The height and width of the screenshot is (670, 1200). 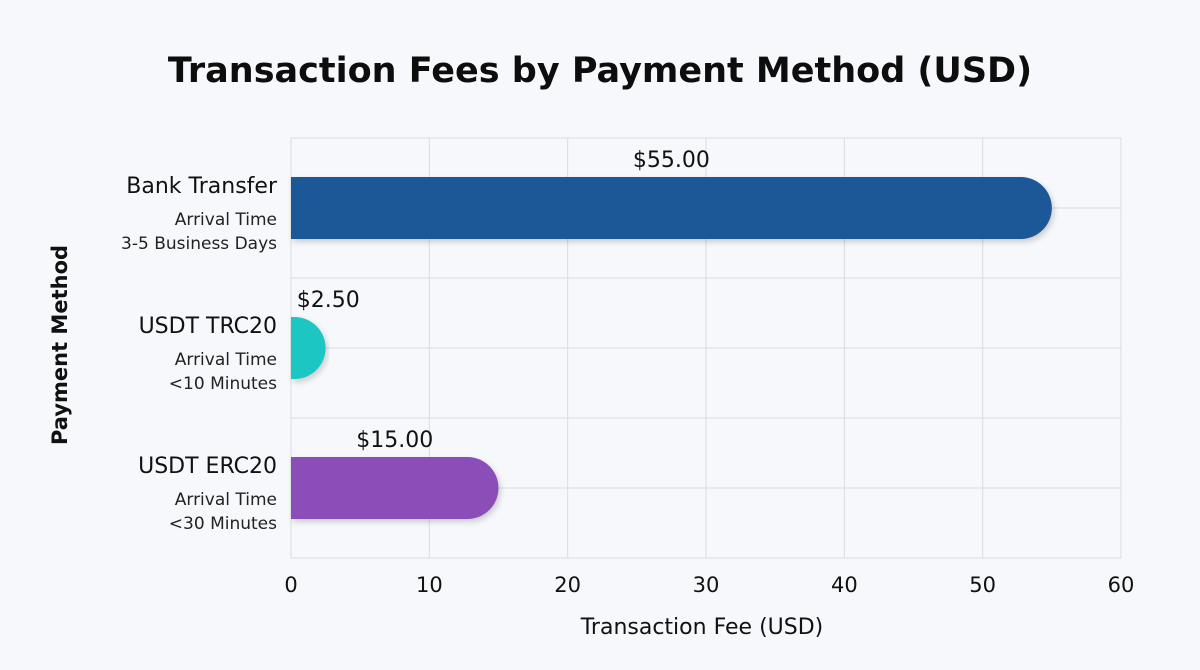 I want to click on x-tick-label: 30, so click(x=706, y=585).